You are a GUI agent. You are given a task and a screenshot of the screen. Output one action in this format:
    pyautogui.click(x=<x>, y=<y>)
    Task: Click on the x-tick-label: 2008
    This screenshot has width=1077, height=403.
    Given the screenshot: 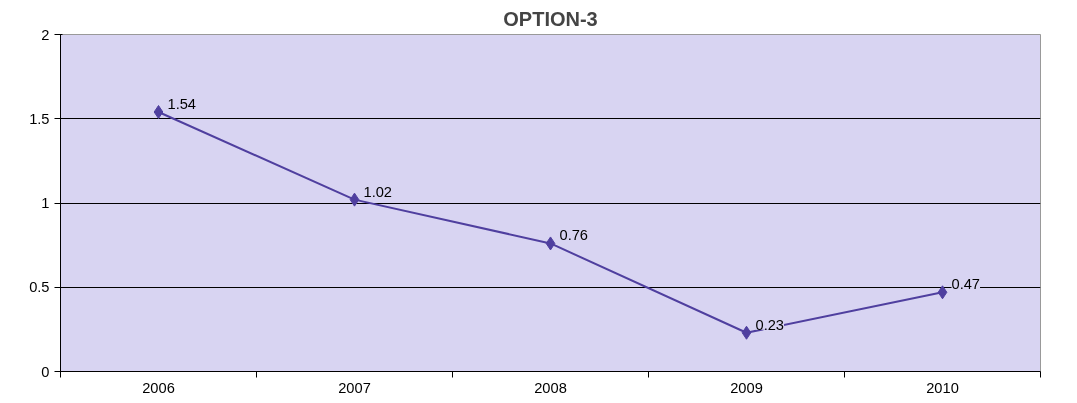 What is the action you would take?
    pyautogui.click(x=550, y=387)
    